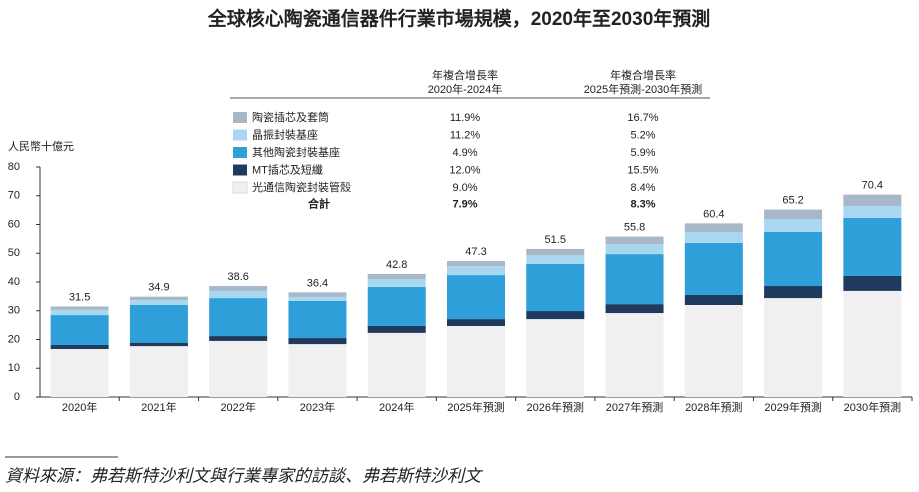  I want to click on total-cagr: 8.3%, so click(642, 204).